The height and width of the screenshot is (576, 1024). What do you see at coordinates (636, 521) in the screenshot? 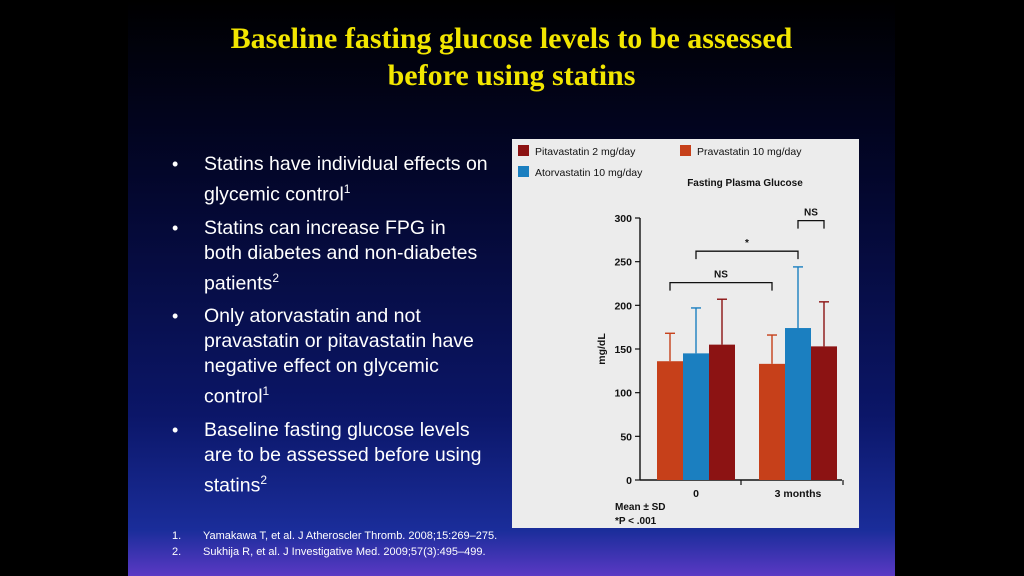
I see `chart-footnote: *P < .001` at bounding box center [636, 521].